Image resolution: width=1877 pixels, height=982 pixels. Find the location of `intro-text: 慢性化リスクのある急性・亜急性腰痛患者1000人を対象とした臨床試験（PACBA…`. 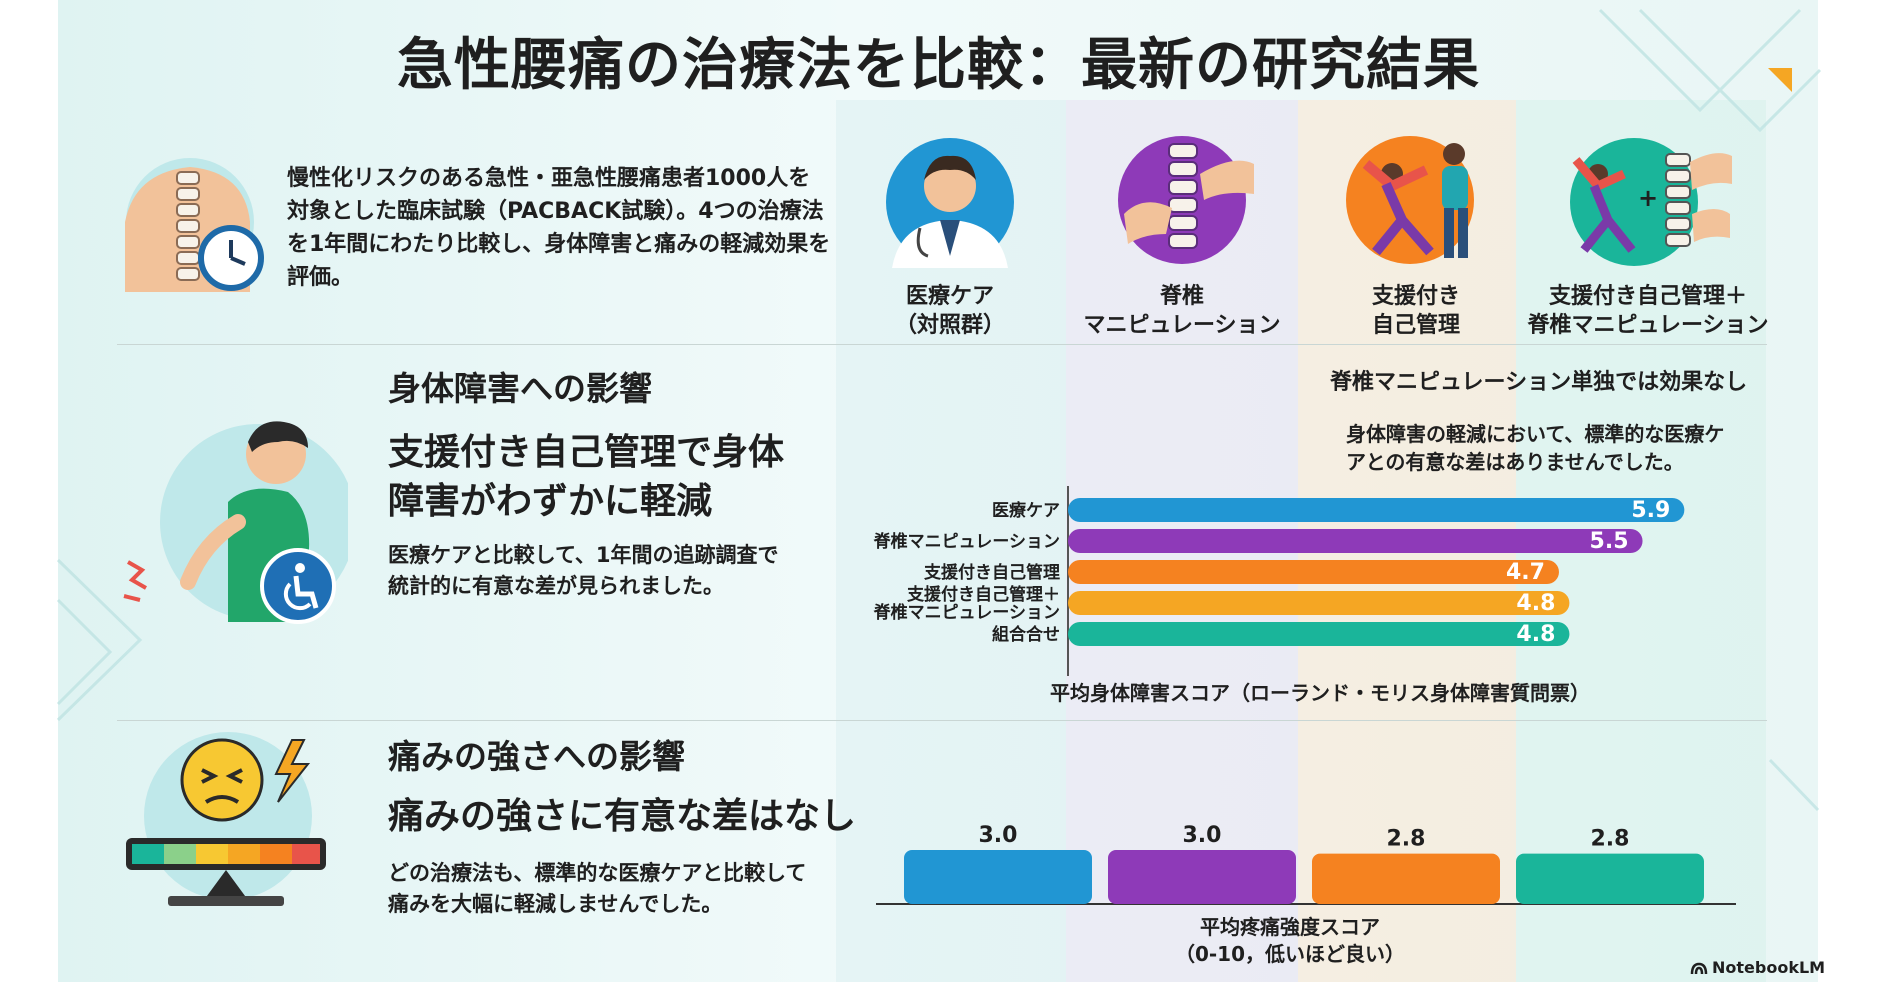

intro-text: 慢性化リスクのある急性・亜急性腰痛患者1000人を対象とした臨床試験（PACBA… is located at coordinates (559, 228).